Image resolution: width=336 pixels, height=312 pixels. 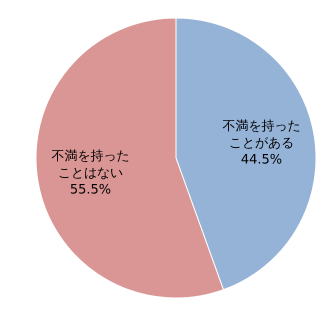 What do you see at coordinates (261, 160) in the screenshot?
I see `data-label: 44.5%` at bounding box center [261, 160].